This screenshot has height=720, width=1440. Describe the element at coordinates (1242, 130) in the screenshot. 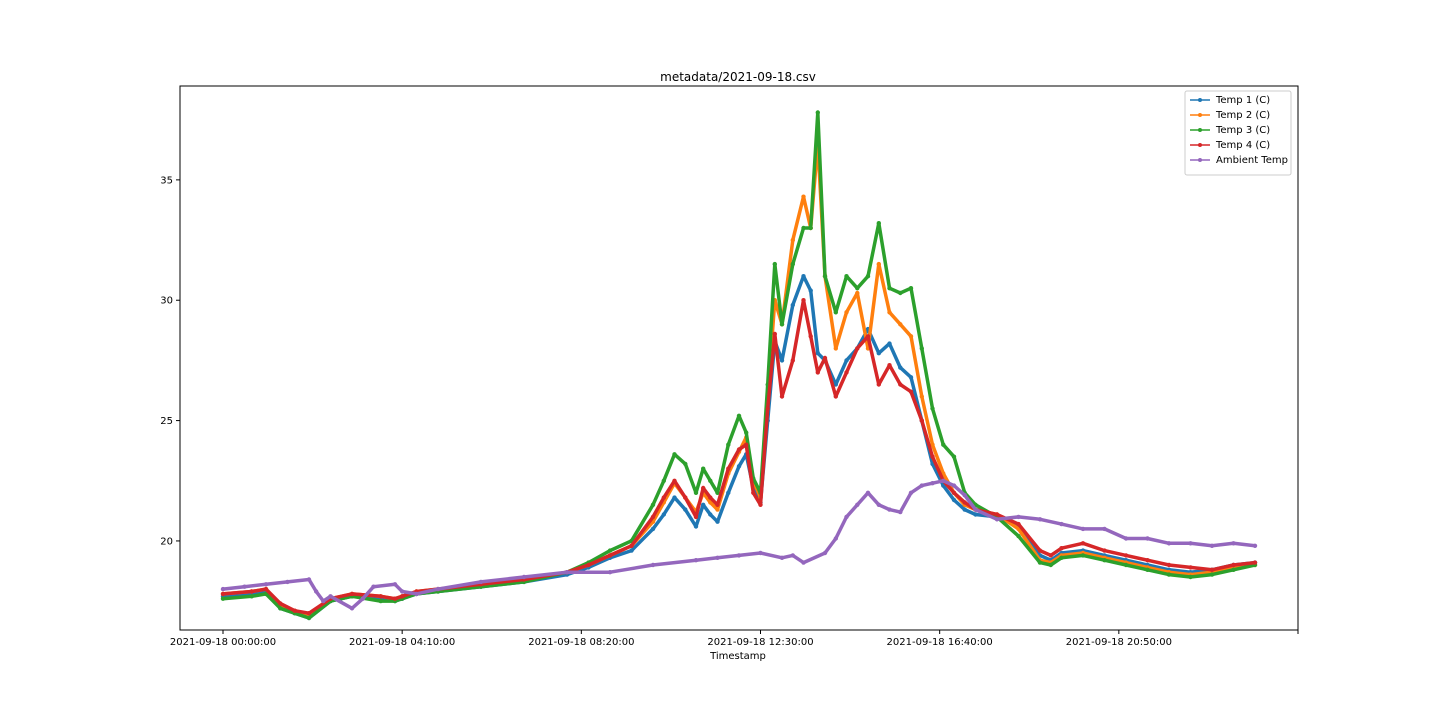

I see `legend-label: Temp 3 (C)` at that location.